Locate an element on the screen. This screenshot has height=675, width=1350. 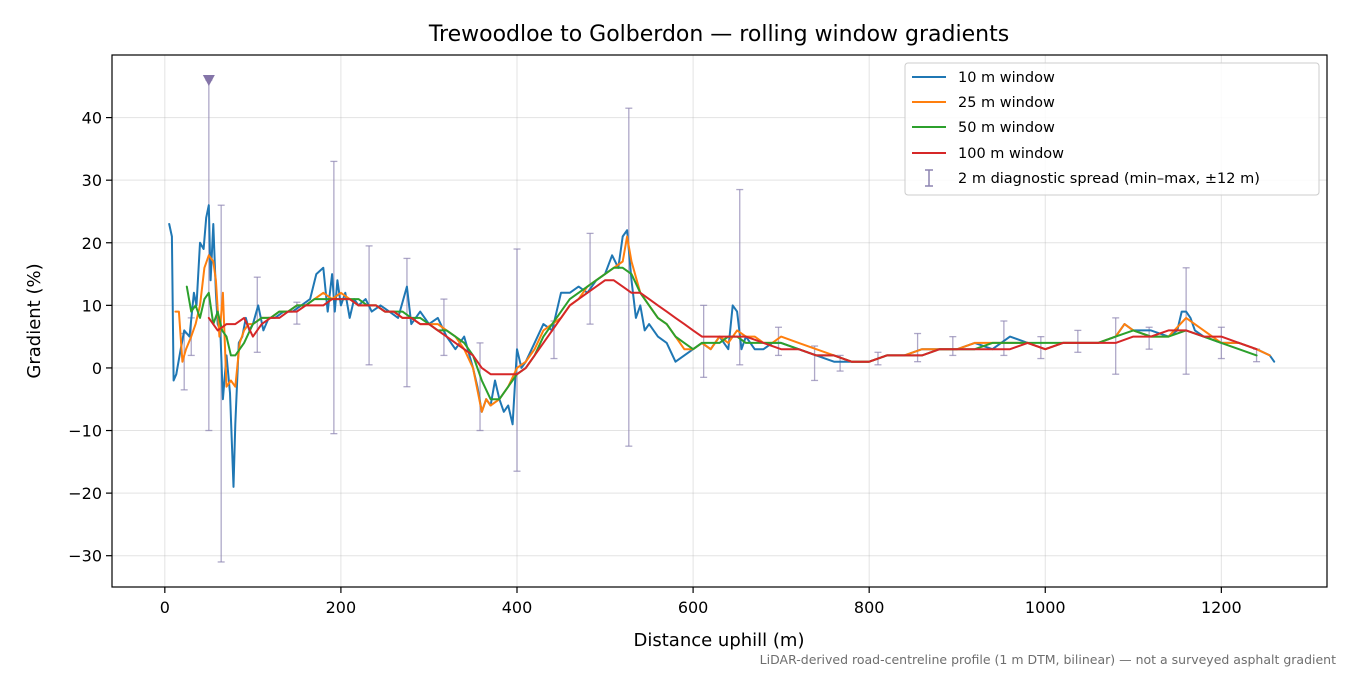
legend-box is located at coordinates (1112, 129).